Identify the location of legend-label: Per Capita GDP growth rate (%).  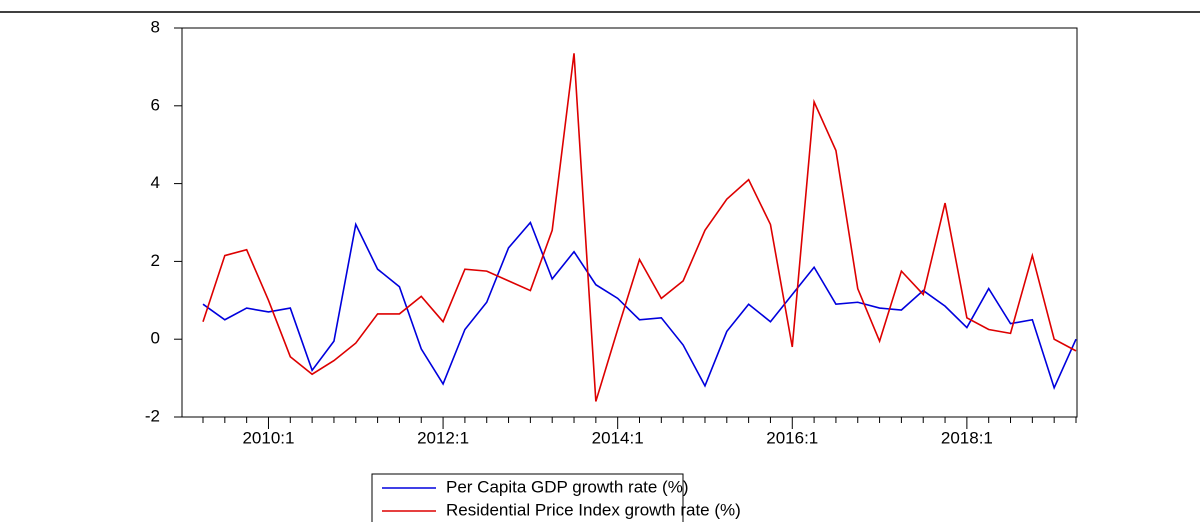
(567, 486).